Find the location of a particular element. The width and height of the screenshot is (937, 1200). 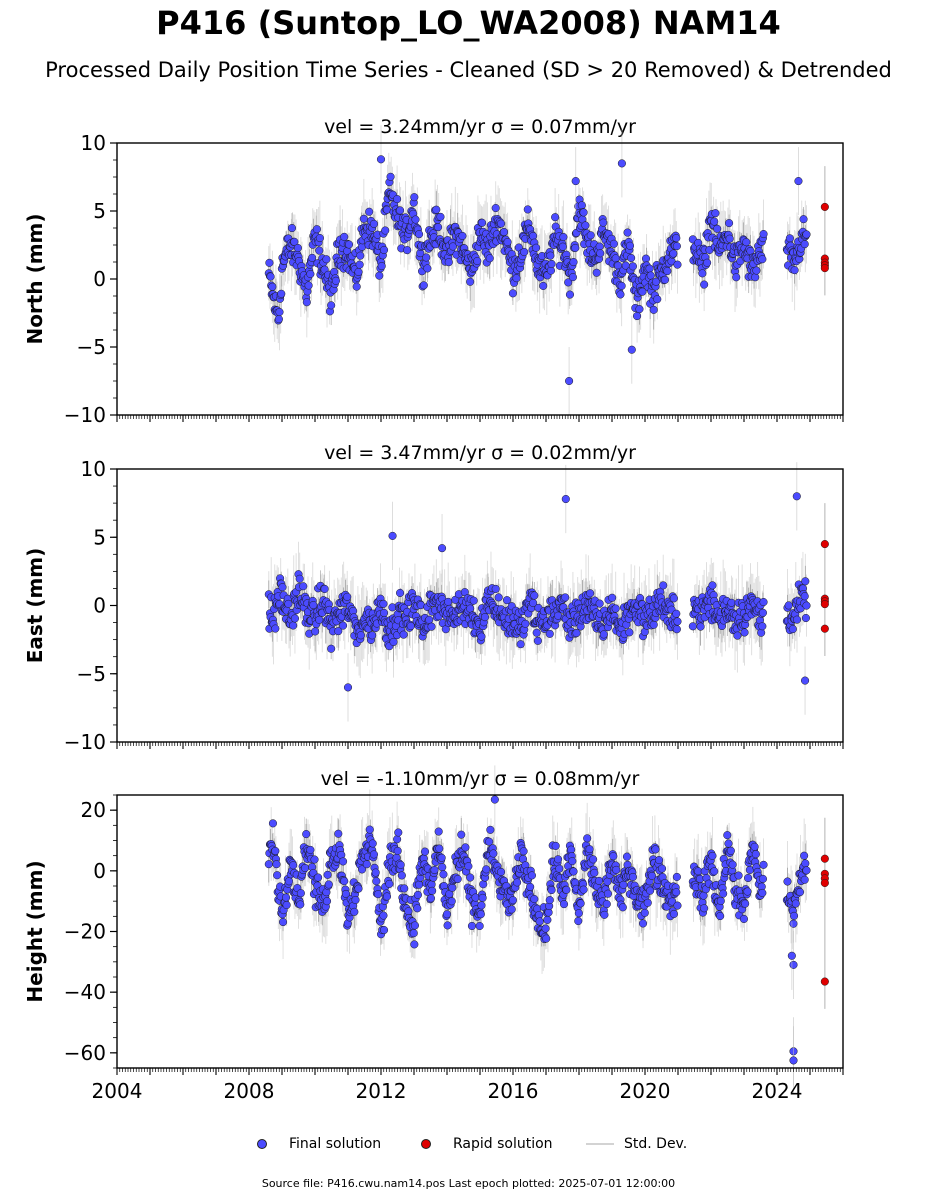

y-tick-label: −10 is located at coordinates (85, 415).